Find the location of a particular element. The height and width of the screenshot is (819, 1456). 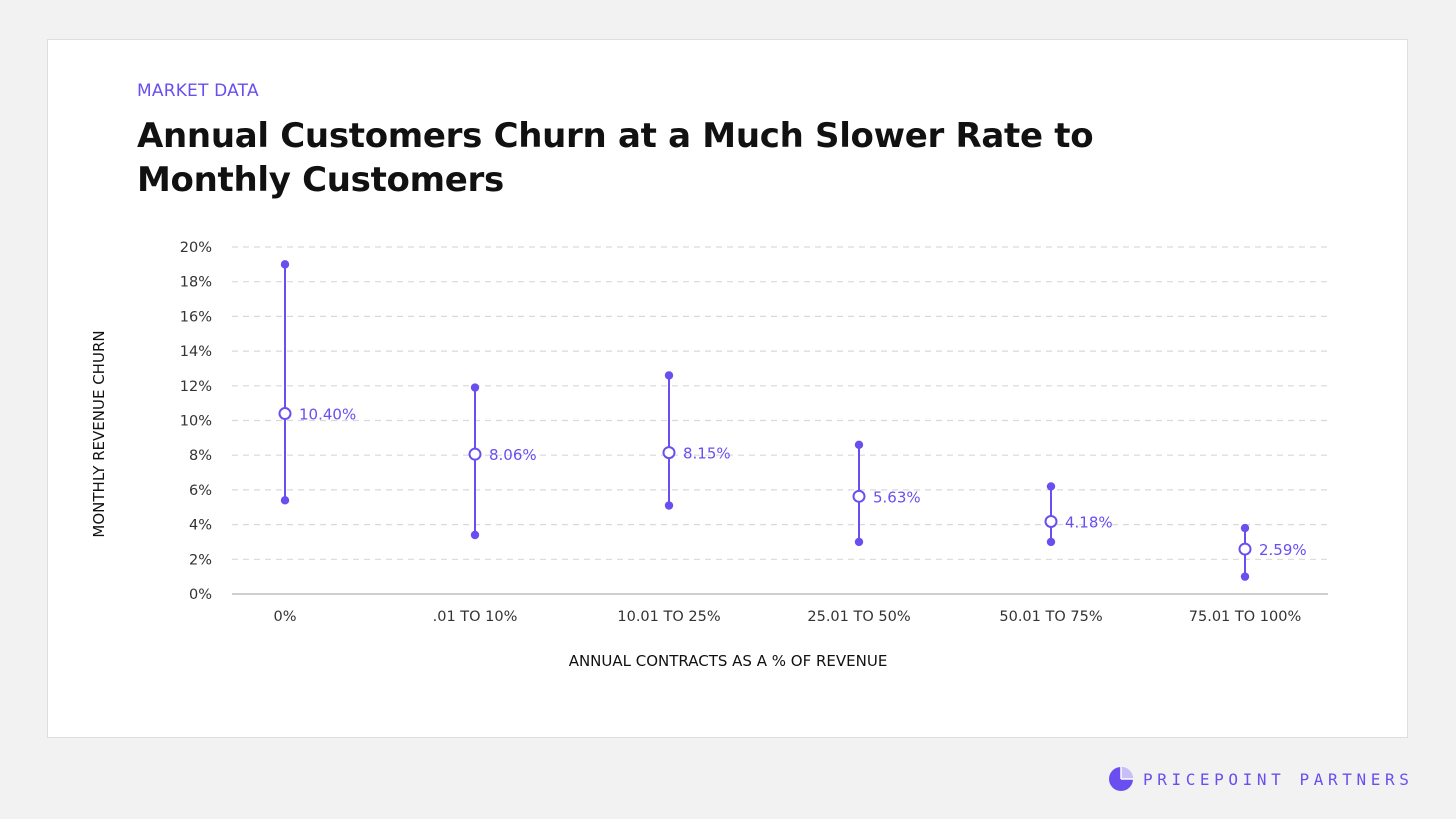

x-tick-label: 0% is located at coordinates (284, 617).